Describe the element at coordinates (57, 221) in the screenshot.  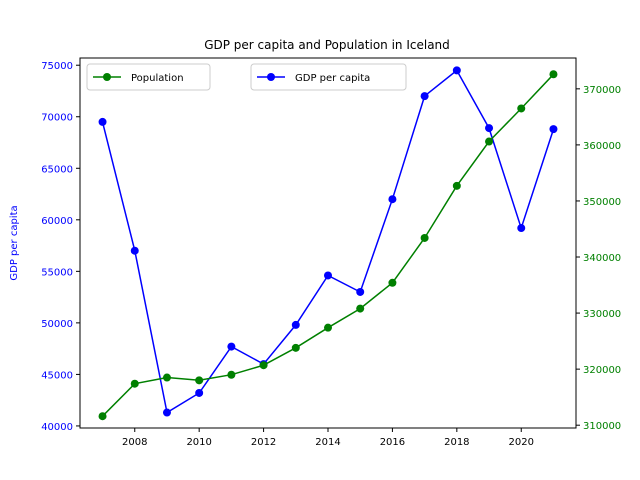
I see `left-tick-label: 60000` at that location.